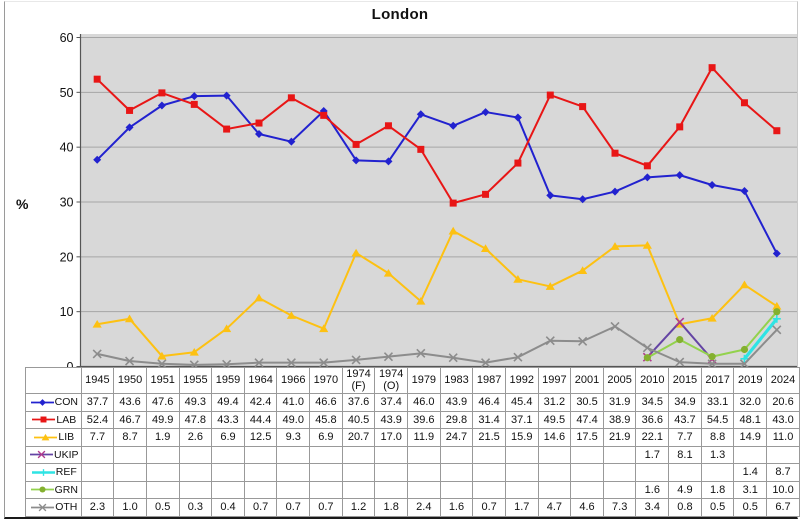 The height and width of the screenshot is (524, 800). I want to click on year-header: 2005, so click(619, 380).